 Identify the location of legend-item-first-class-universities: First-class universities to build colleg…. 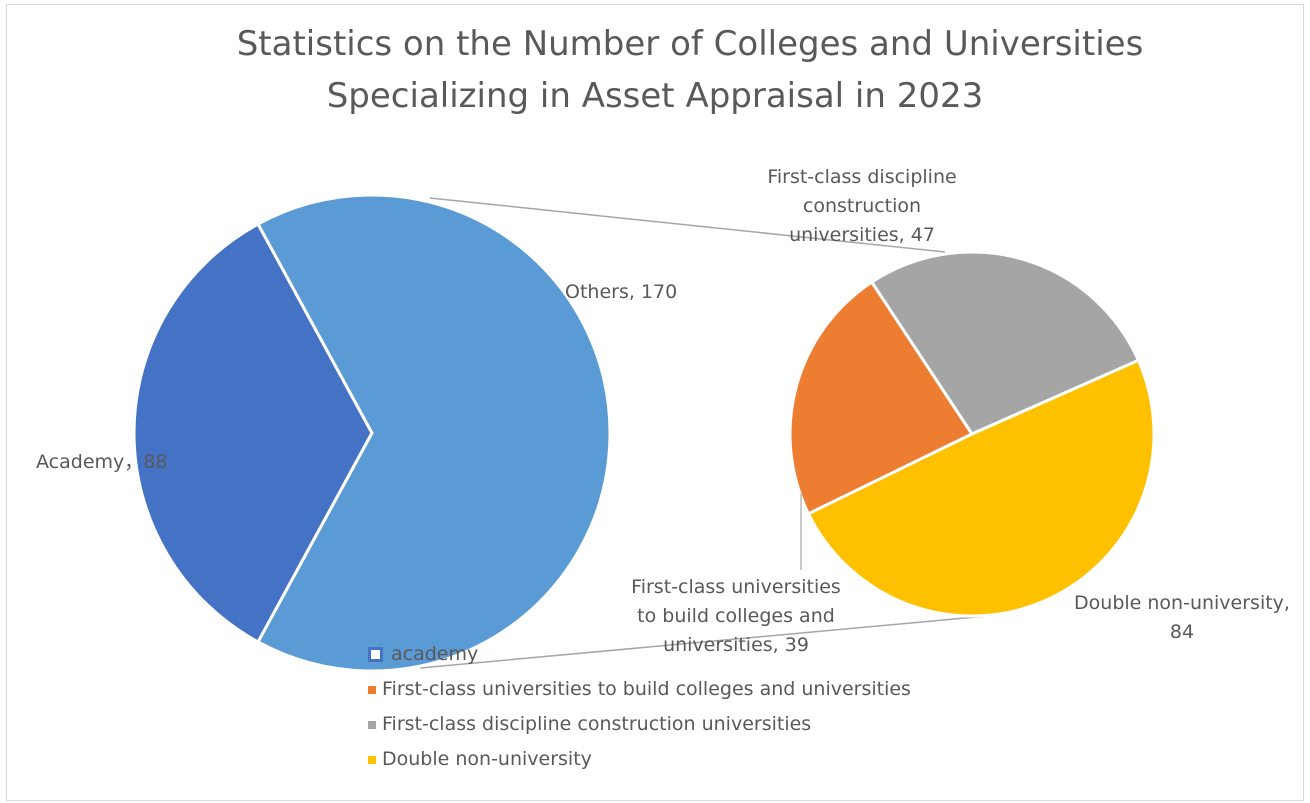
(639, 692).